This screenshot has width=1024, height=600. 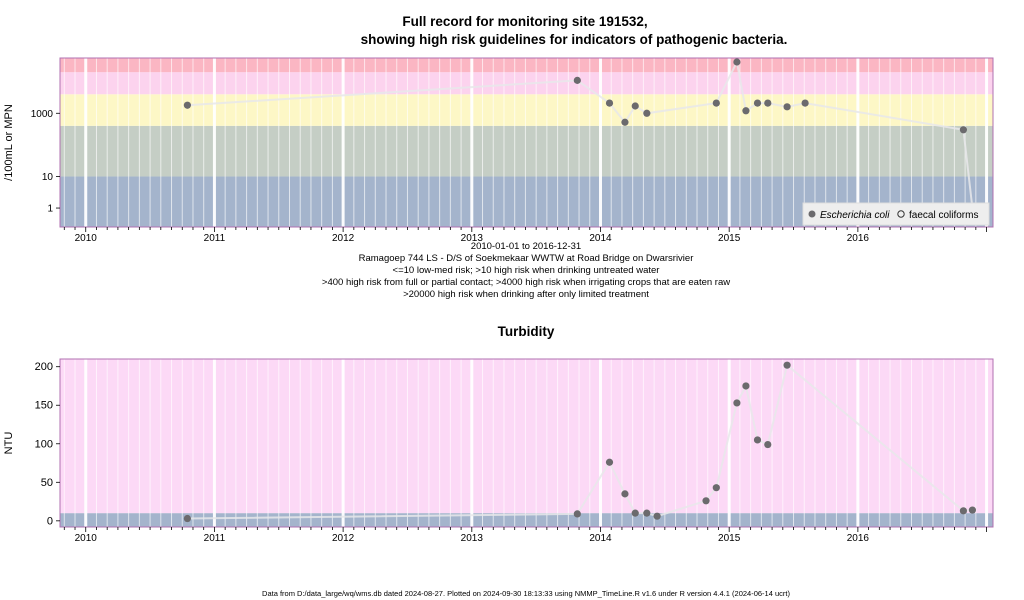 What do you see at coordinates (9, 142) in the screenshot?
I see `y-axis-label: /100mL or MPN` at bounding box center [9, 142].